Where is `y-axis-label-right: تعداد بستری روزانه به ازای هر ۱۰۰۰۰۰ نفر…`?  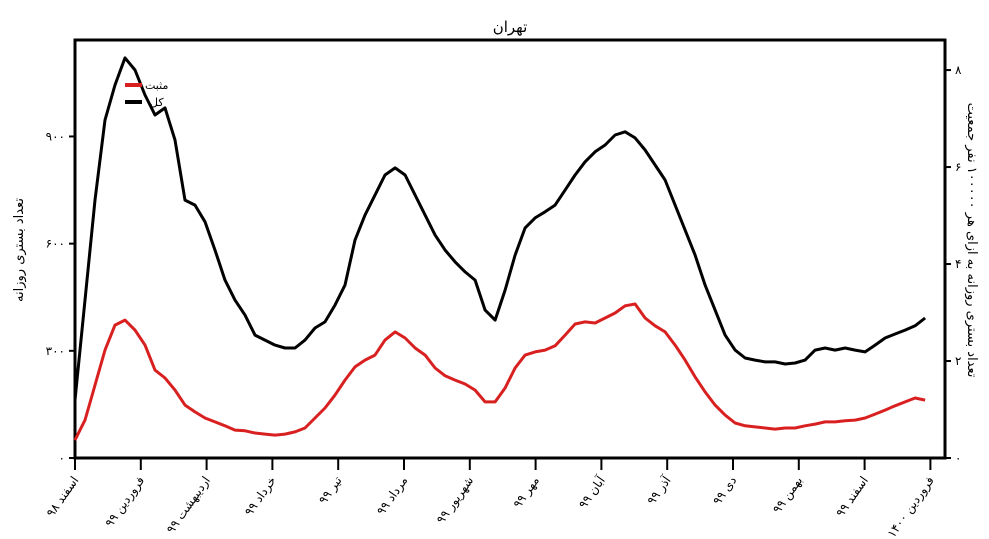 y-axis-label-right: تعداد بستری روزانه به ازای هر ۱۰۰۰۰۰ نفر… is located at coordinates (971, 240).